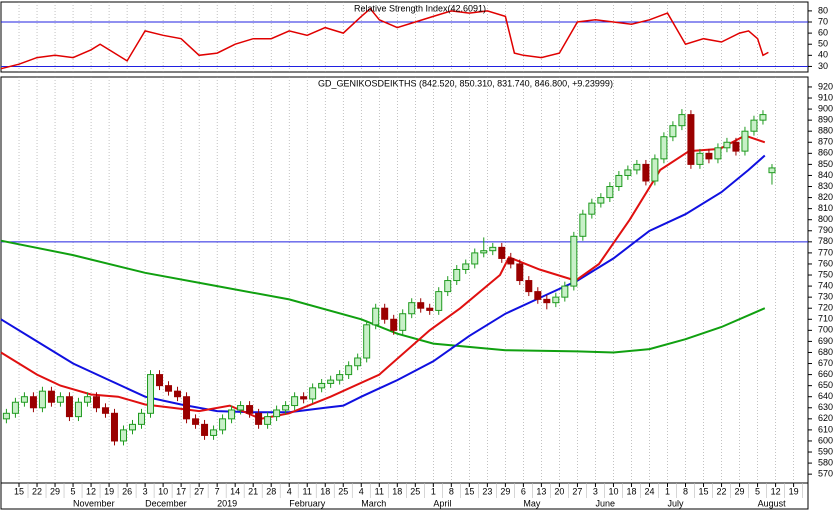  Describe the element at coordinates (825, 120) in the screenshot. I see `y-tick-label: 890` at that location.